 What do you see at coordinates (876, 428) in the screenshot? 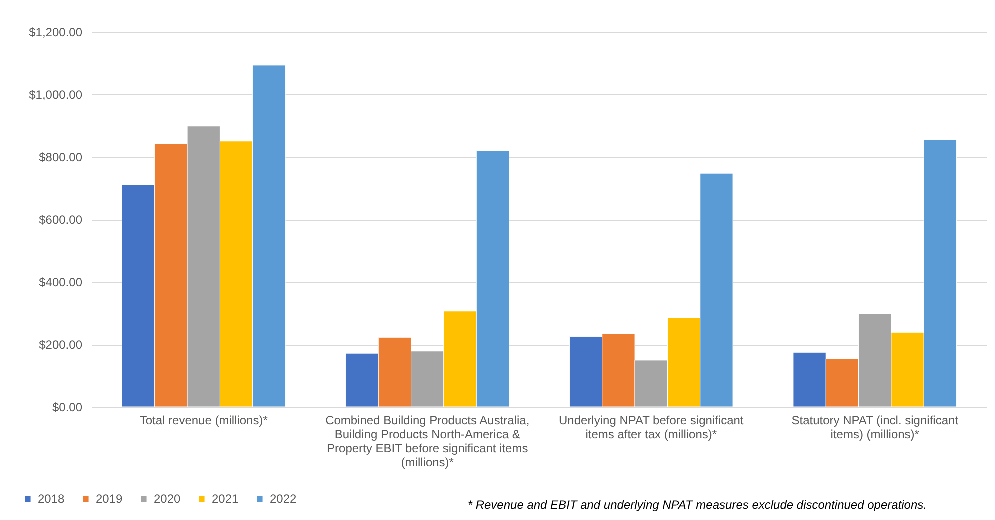
I see `x-tick-label: Statutory NPAT (incl. significant items) (millions)*` at bounding box center [876, 428].